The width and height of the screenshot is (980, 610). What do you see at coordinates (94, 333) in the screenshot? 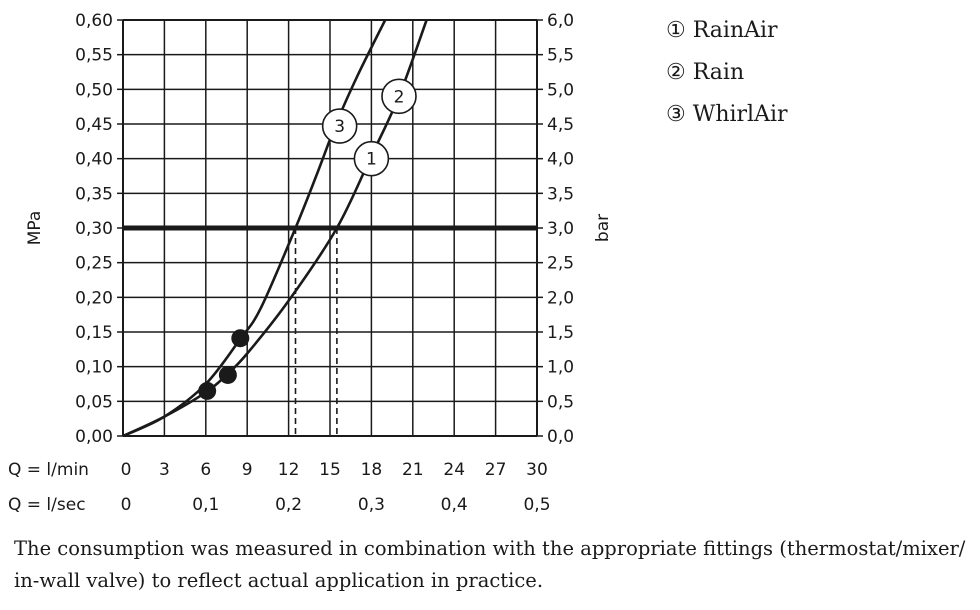
I see `y-tick-label-left: 0,15` at bounding box center [94, 333].